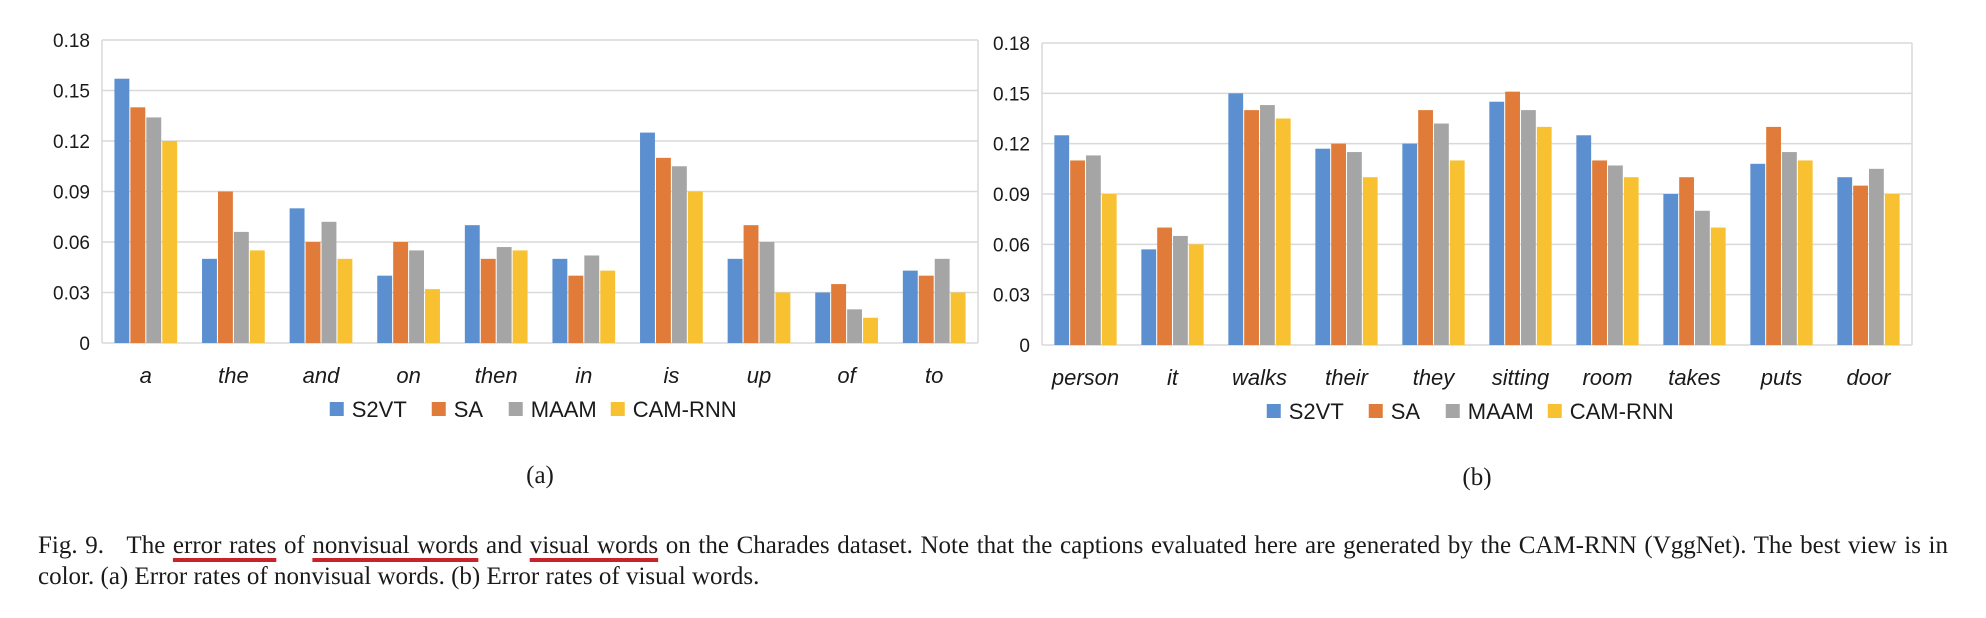  What do you see at coordinates (1024, 346) in the screenshot?
I see `y-tick-label: 0` at bounding box center [1024, 346].